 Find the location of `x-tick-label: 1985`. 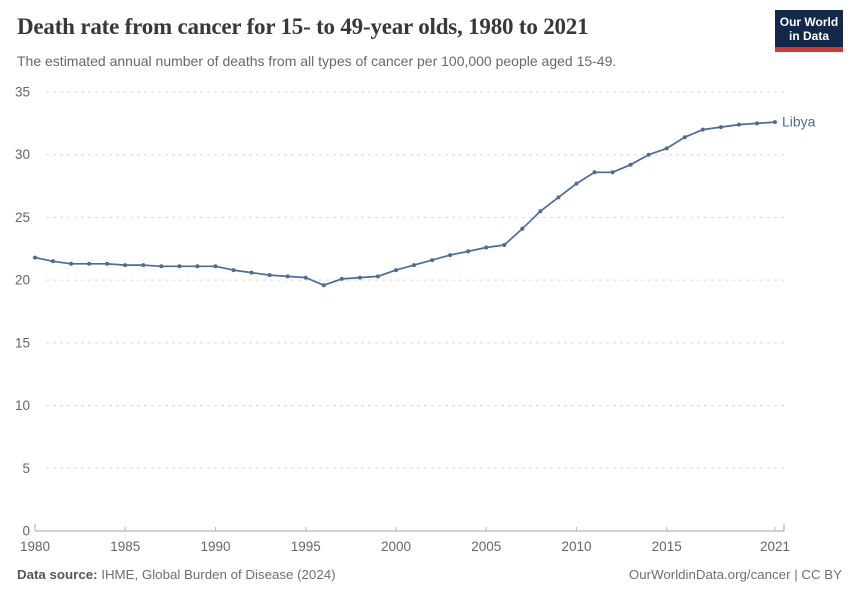

x-tick-label: 1985 is located at coordinates (125, 546).